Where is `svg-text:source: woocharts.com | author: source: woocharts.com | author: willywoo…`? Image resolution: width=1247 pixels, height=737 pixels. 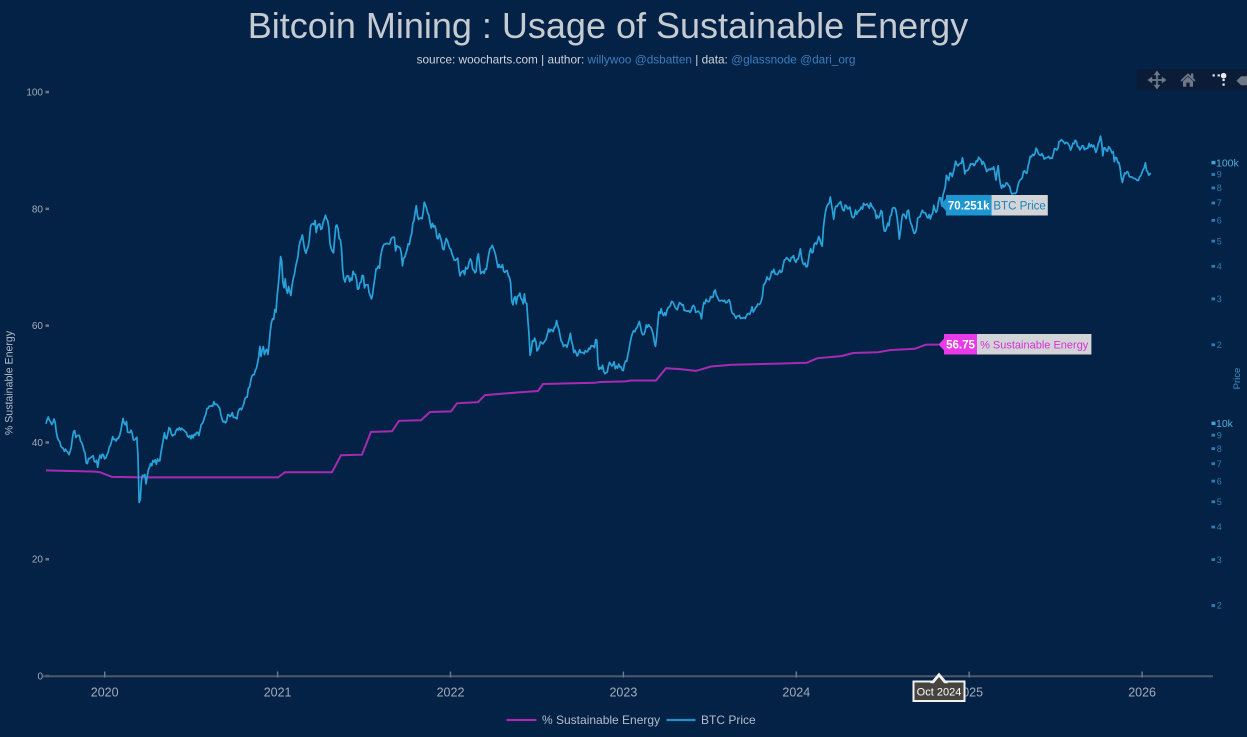
svg-text:source: woocharts.com | author: source: woocharts.com | author: willywoo… is located at coordinates (636, 60).